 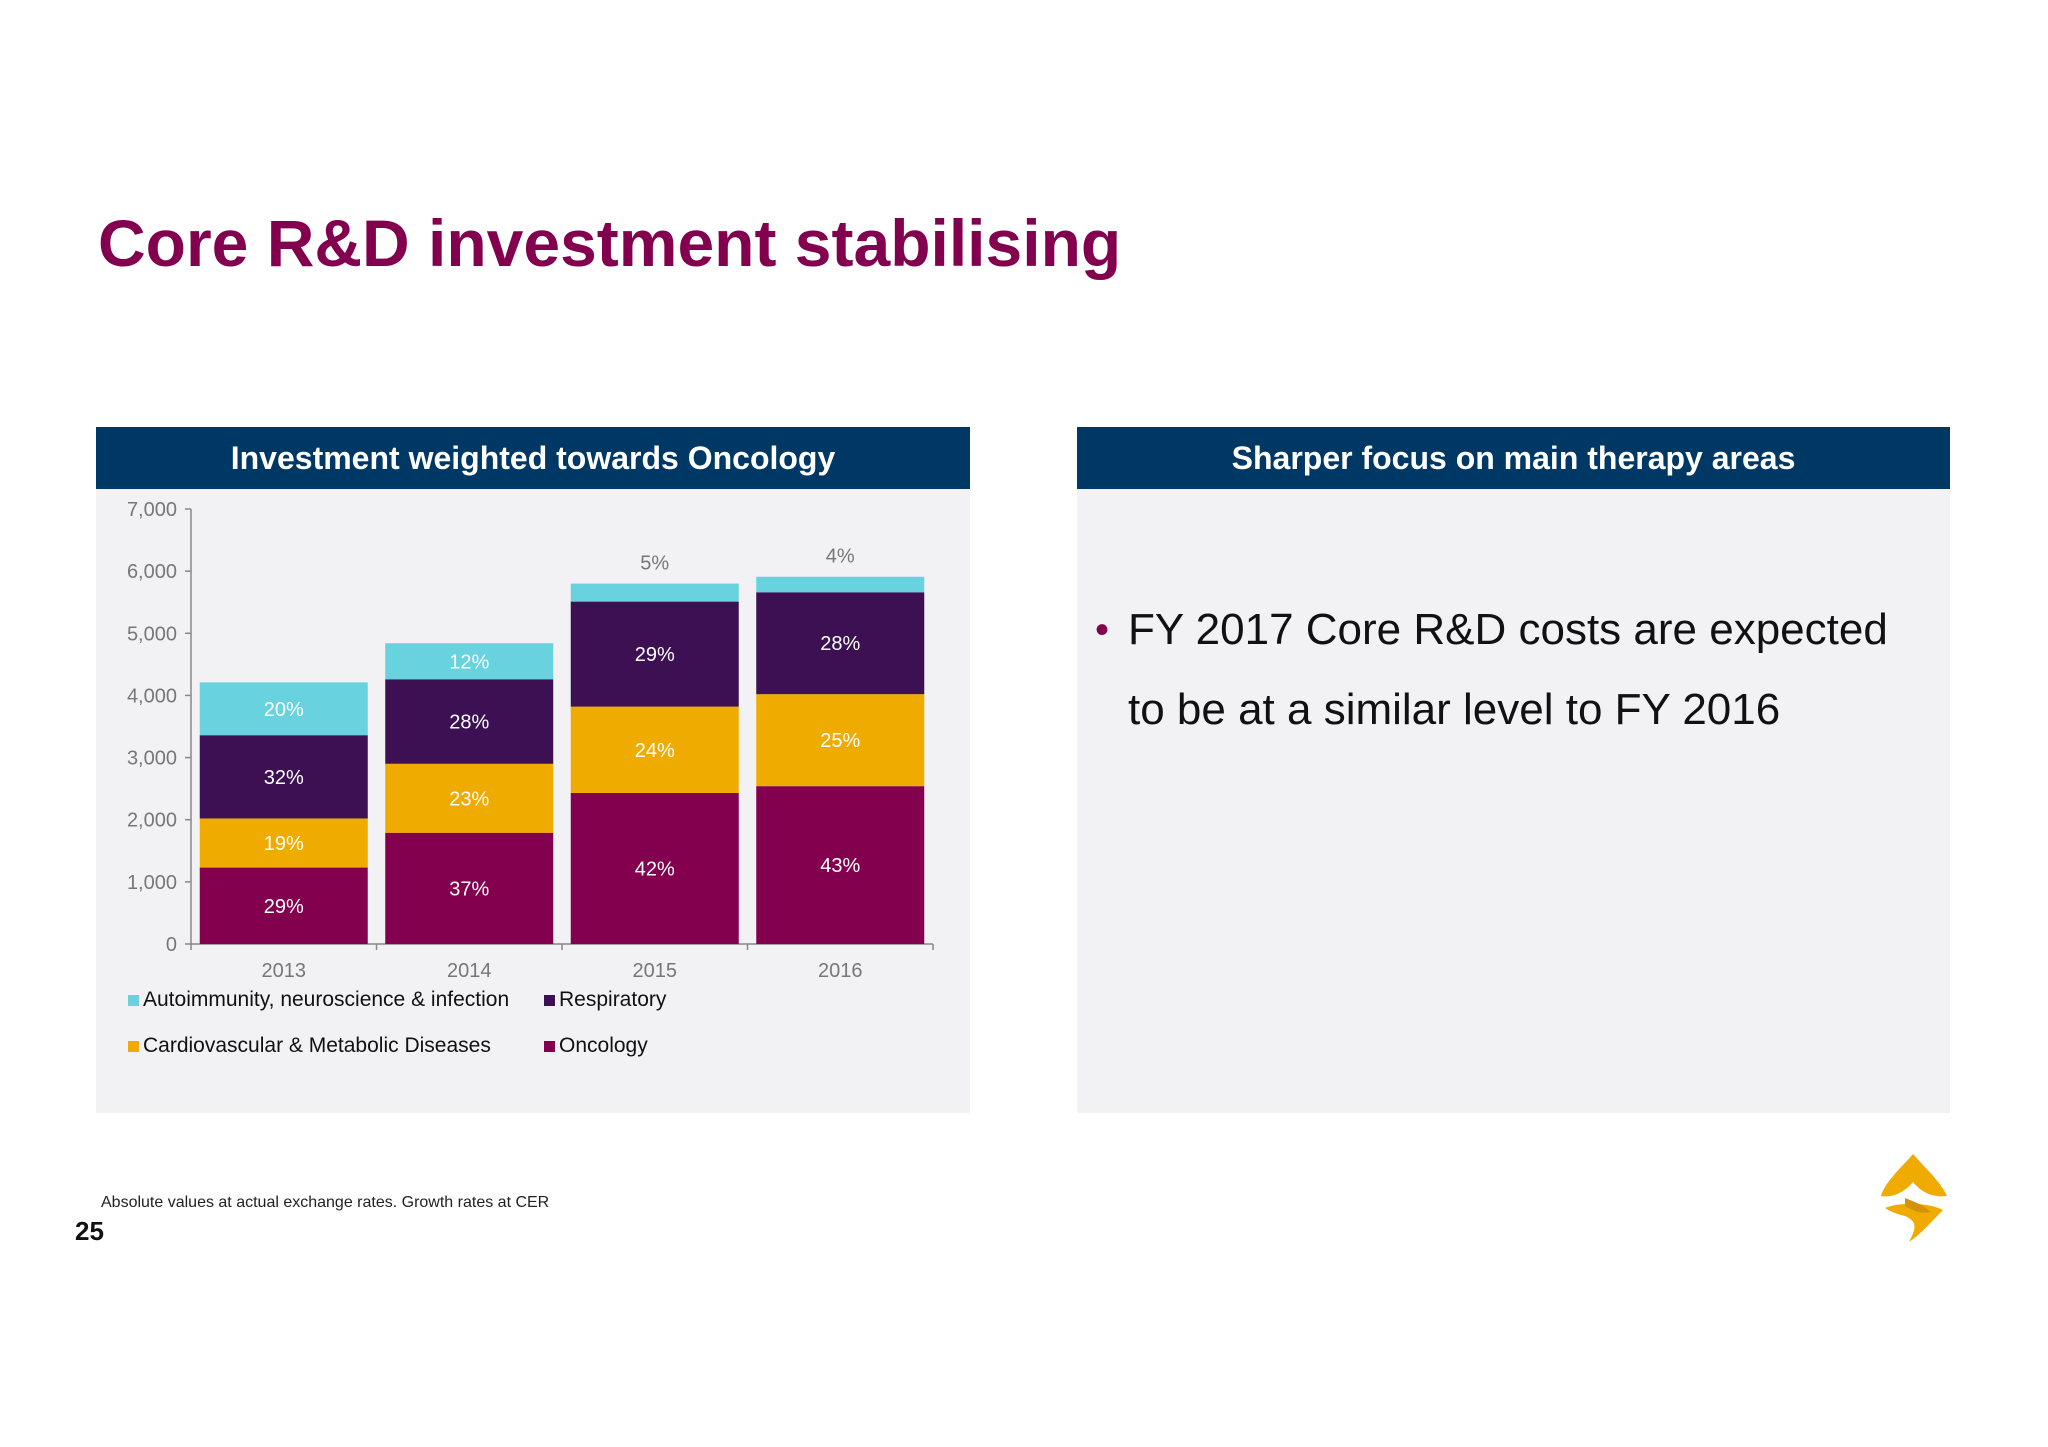 What do you see at coordinates (89, 1231) in the screenshot?
I see `page-number: 25` at bounding box center [89, 1231].